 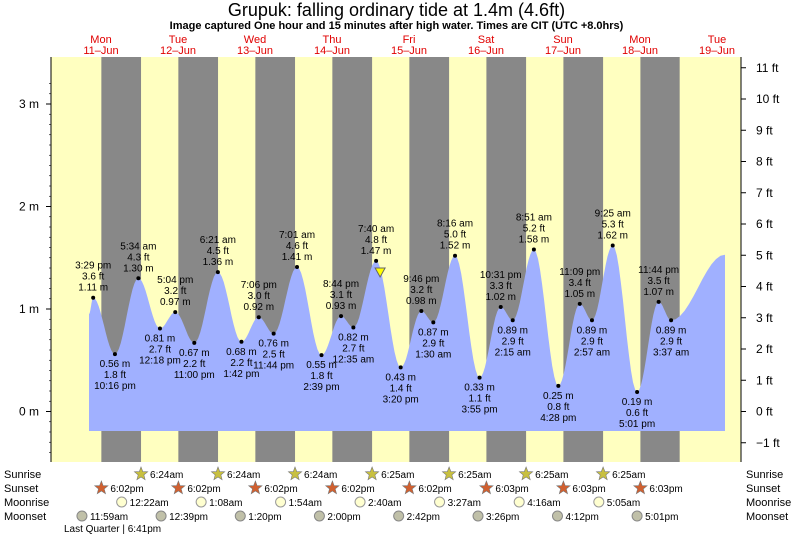 I want to click on tide-time-label: 6:21 am, so click(x=218, y=240).